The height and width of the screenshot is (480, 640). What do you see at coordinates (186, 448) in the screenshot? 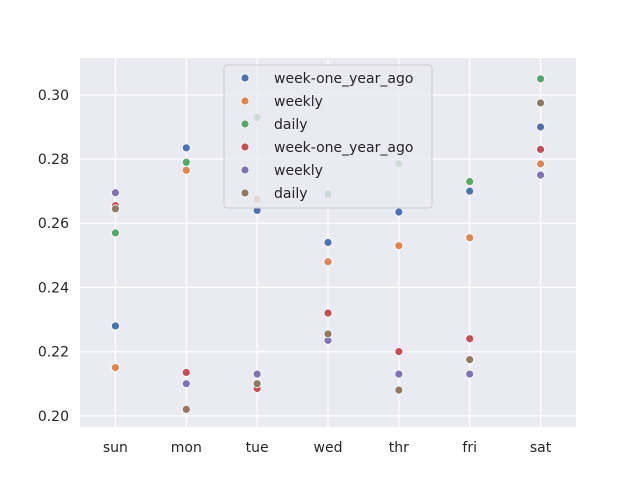
I see `x-tick-label: mon` at bounding box center [186, 448].